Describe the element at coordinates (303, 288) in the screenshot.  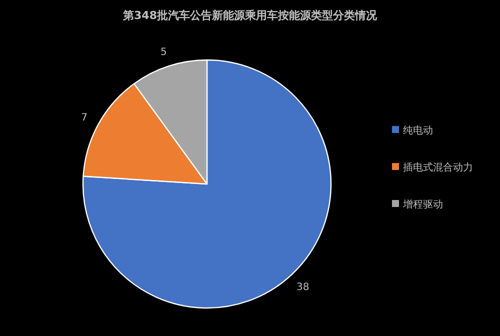
I see `data-label: 38` at that location.